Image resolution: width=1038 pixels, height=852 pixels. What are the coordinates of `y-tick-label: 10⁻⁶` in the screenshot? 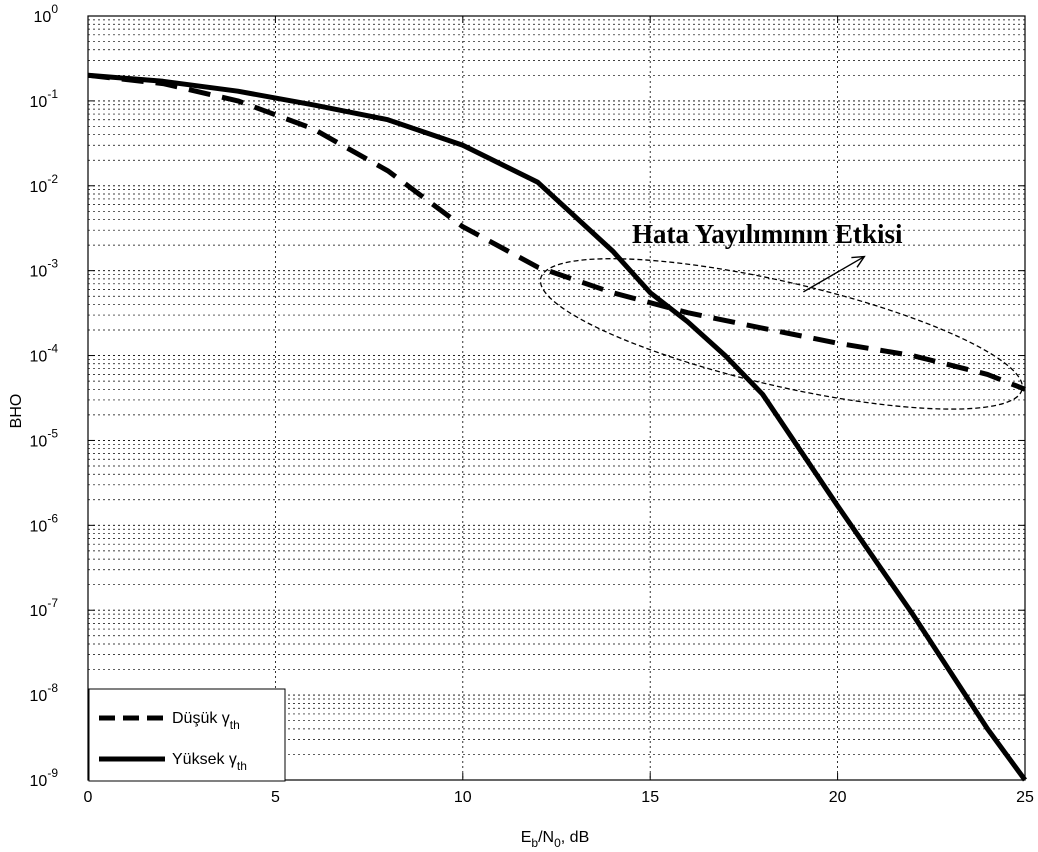 It's located at (44, 523).